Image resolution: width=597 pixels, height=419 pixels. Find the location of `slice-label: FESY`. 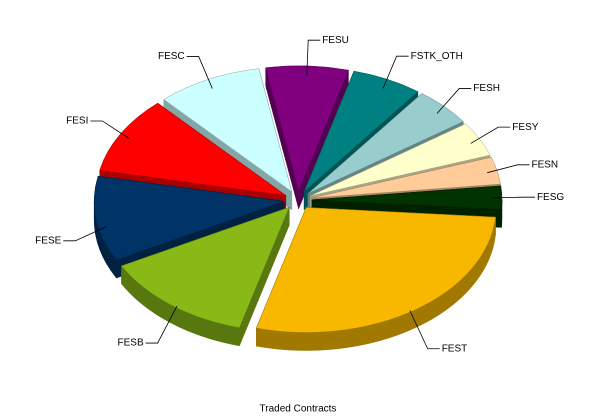

slice-label: FESY is located at coordinates (525, 127).